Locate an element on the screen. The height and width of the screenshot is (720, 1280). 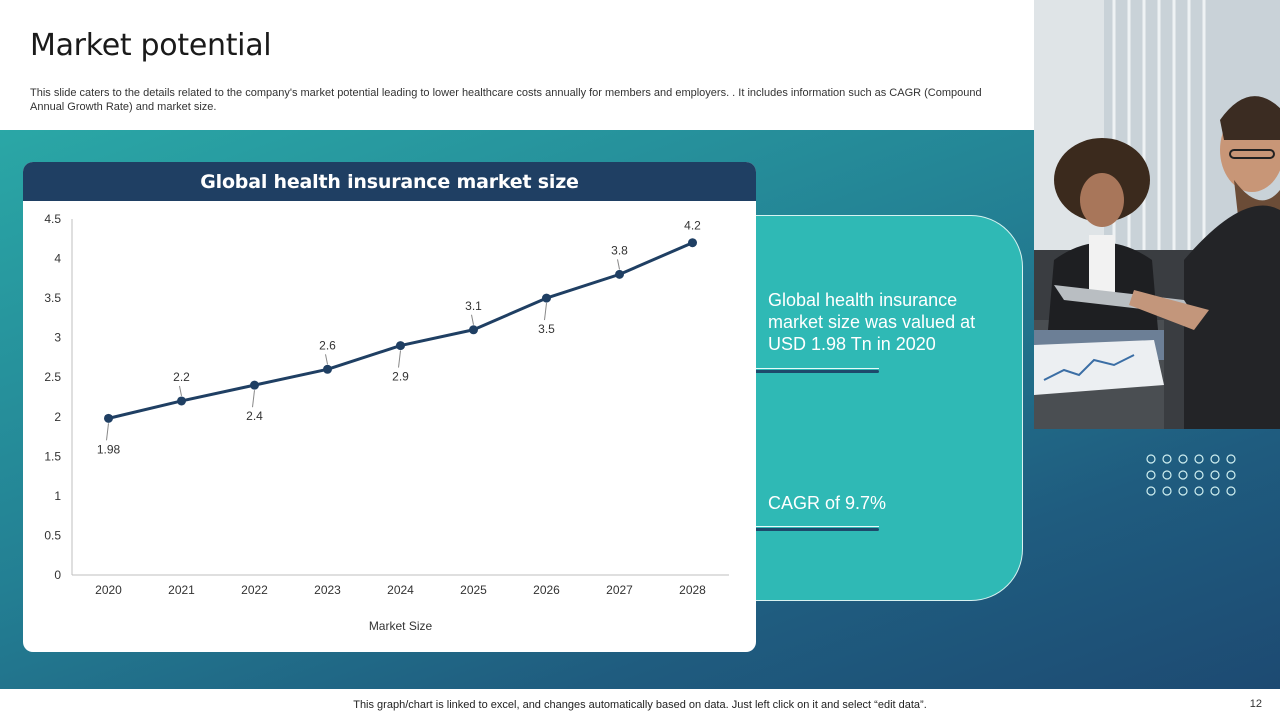
x-tick-label: 2020 is located at coordinates (108, 590).